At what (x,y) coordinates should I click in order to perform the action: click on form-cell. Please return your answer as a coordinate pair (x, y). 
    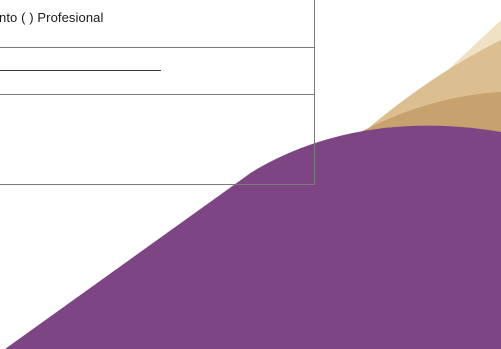
    Looking at the image, I should click on (157, 71).